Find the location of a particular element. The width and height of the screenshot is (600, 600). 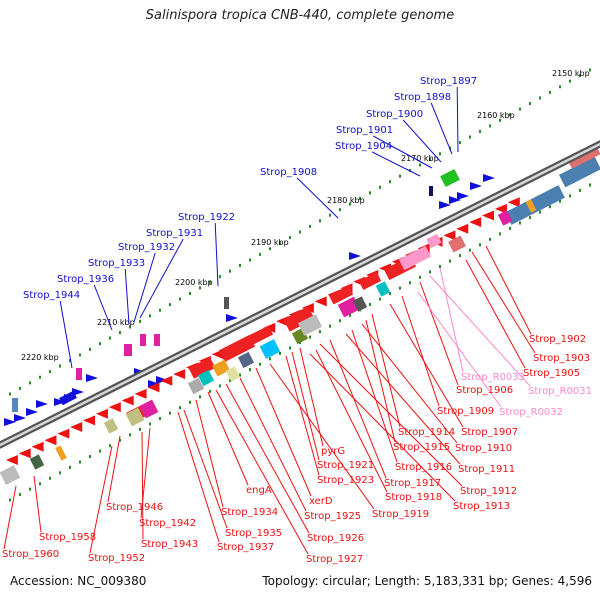

reverse-gene-label: Strop_1921 is located at coordinates (345, 465).